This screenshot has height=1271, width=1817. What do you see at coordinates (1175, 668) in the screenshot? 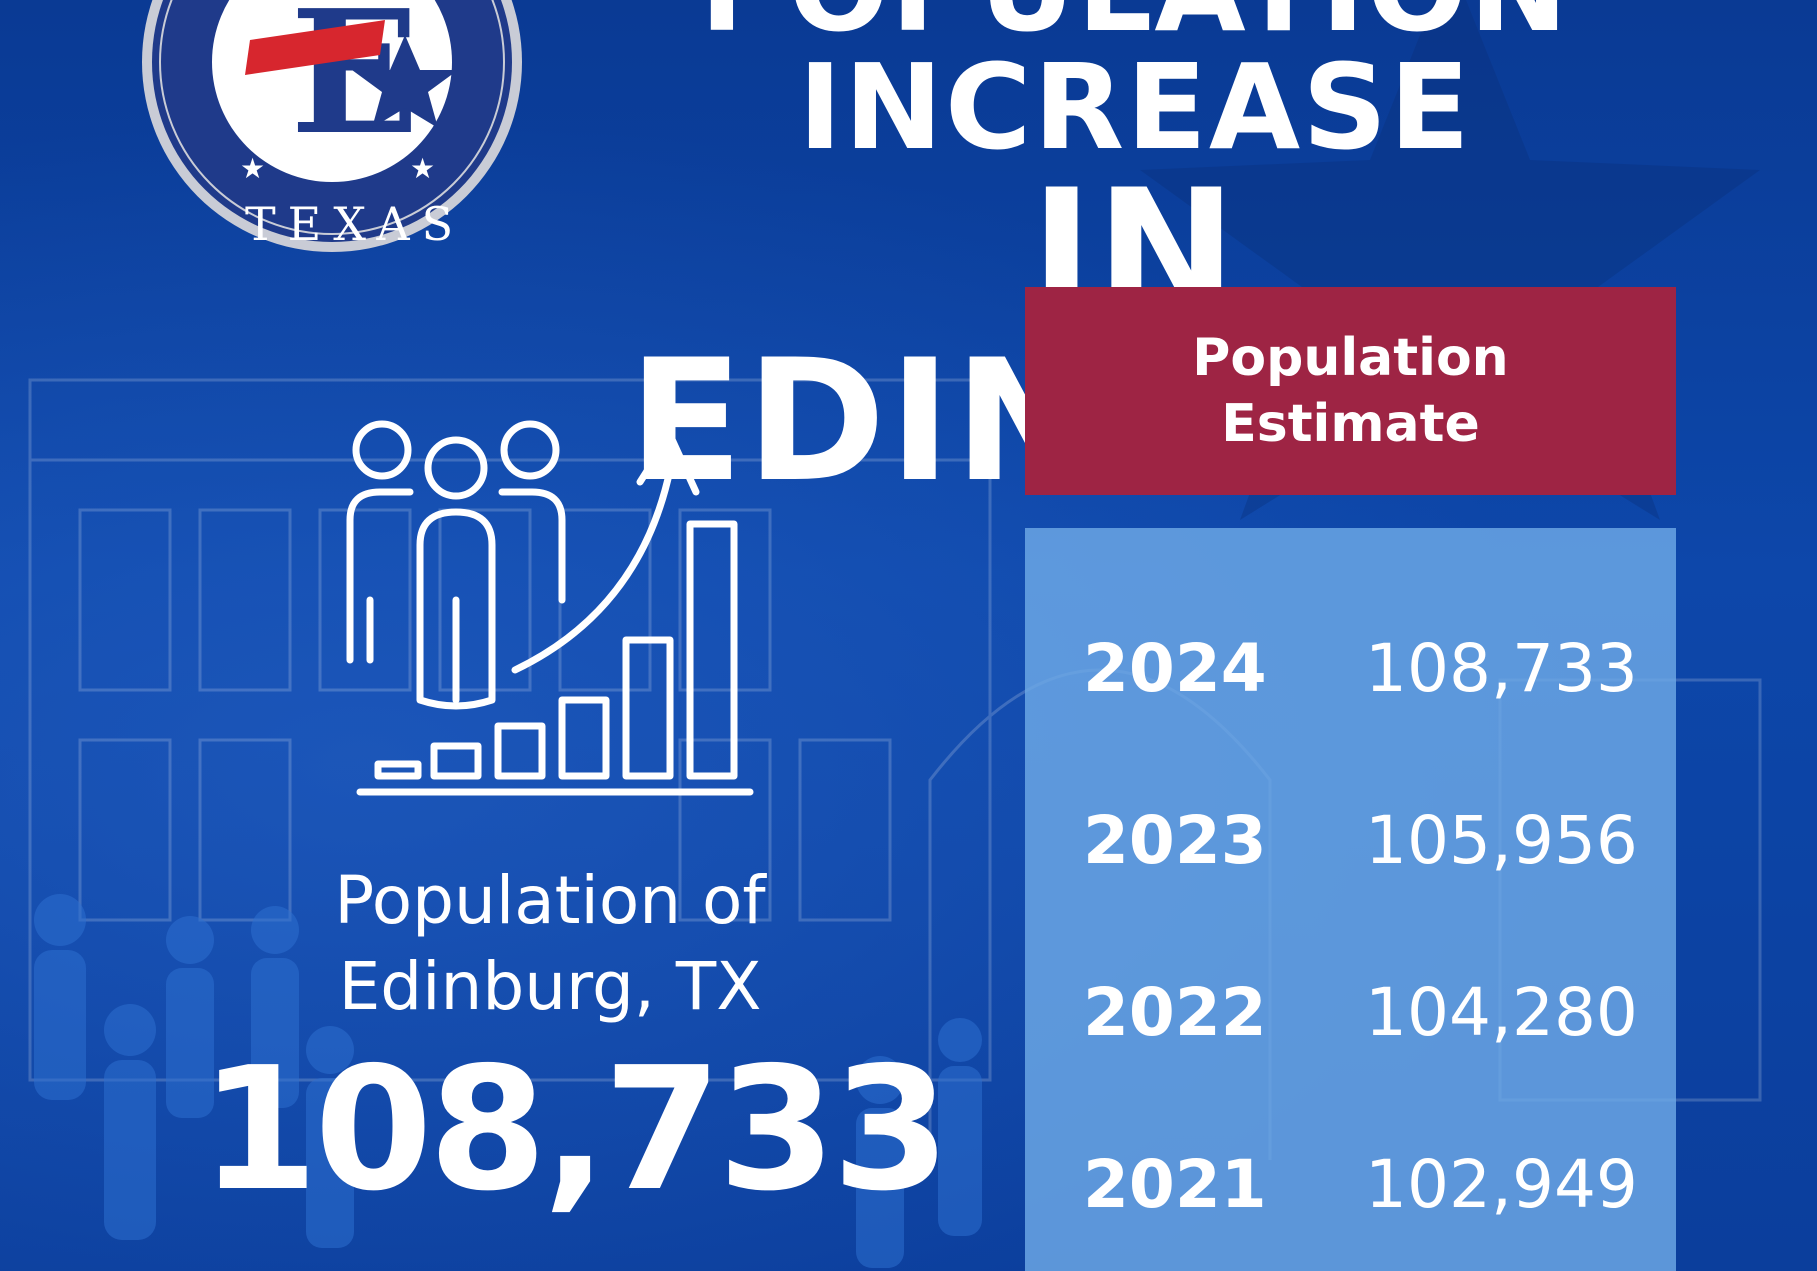
I see `table-row-year: 2024` at bounding box center [1175, 668].